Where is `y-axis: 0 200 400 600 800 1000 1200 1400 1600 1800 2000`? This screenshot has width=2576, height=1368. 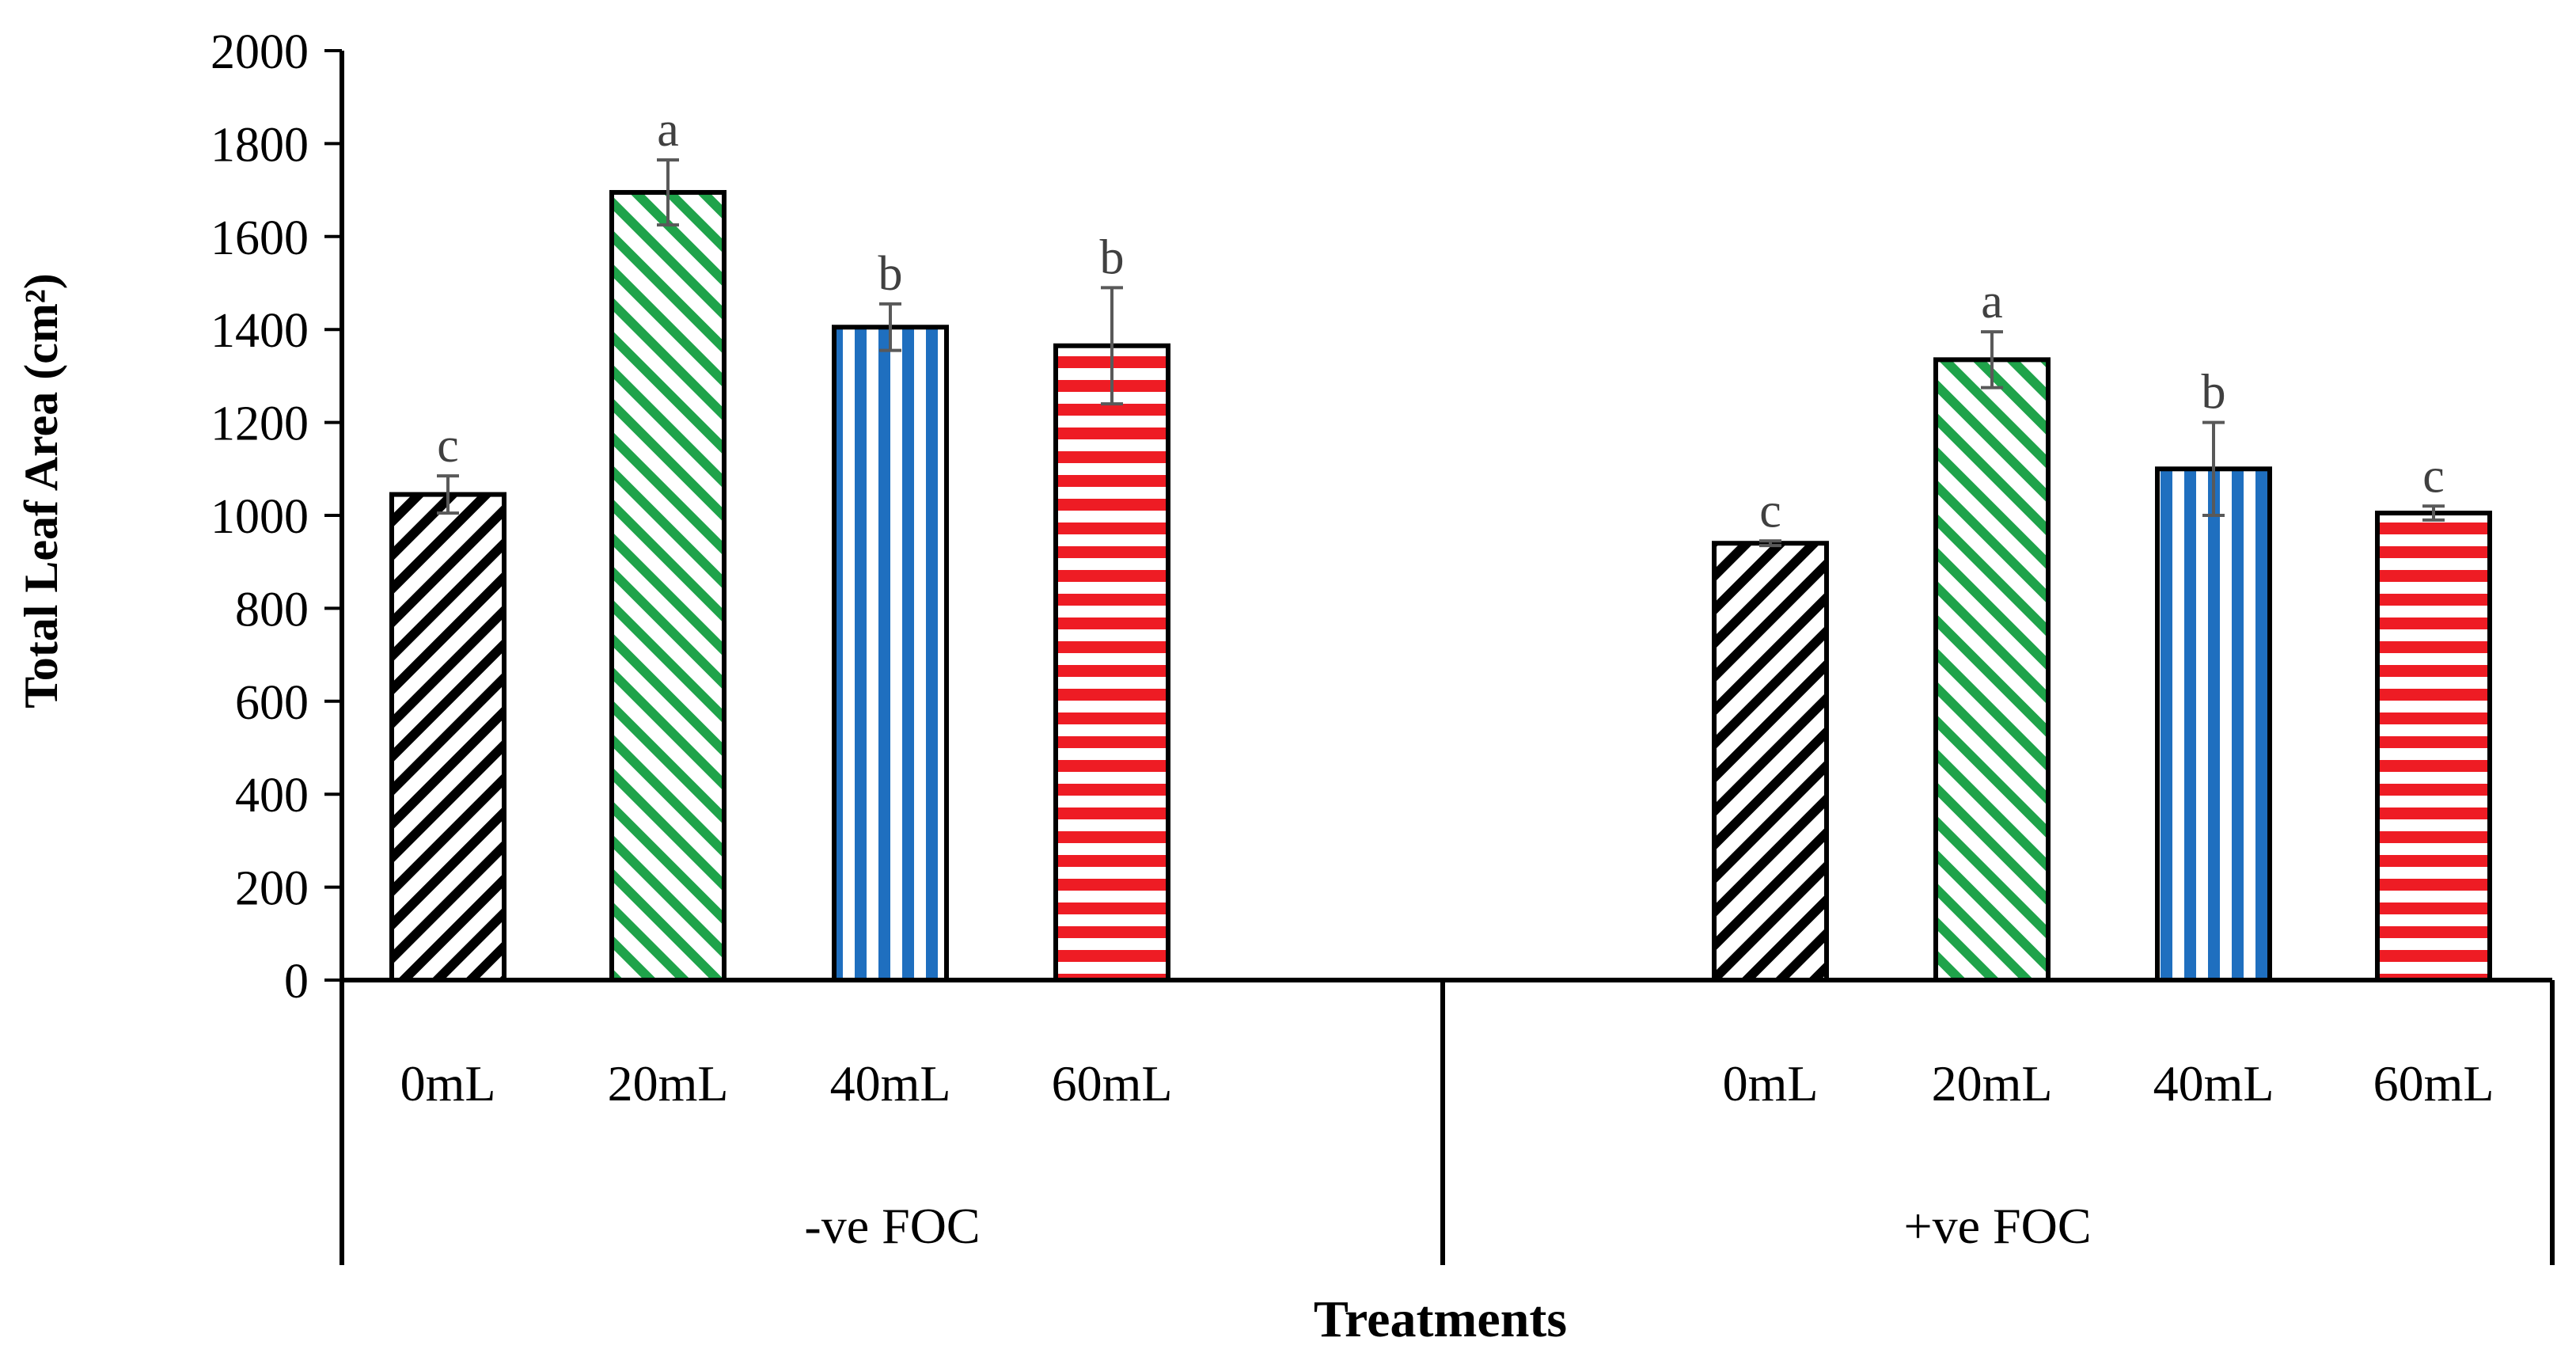 y-axis: 0 200 400 600 800 1000 1200 1400 1600 1800 2000 is located at coordinates (277, 517).